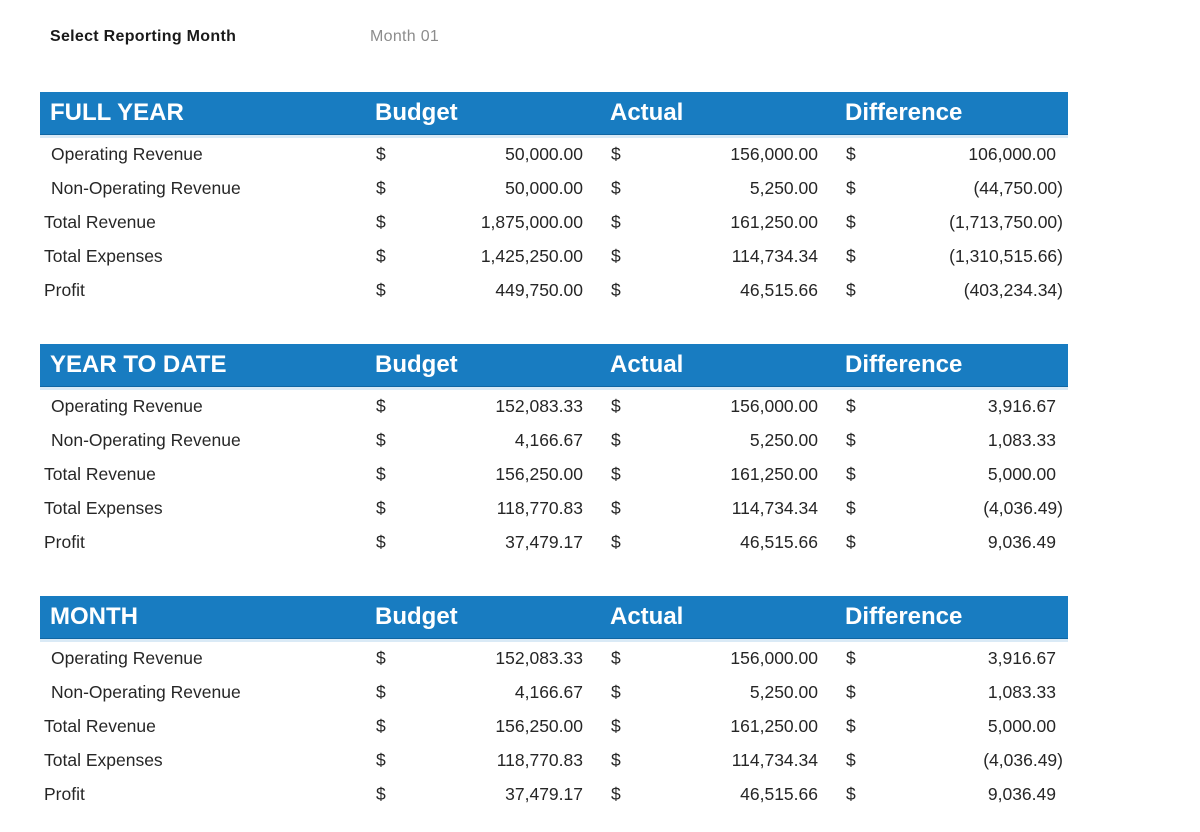 The height and width of the screenshot is (832, 1200). Describe the element at coordinates (779, 542) in the screenshot. I see `amount: 46,515.66` at that location.